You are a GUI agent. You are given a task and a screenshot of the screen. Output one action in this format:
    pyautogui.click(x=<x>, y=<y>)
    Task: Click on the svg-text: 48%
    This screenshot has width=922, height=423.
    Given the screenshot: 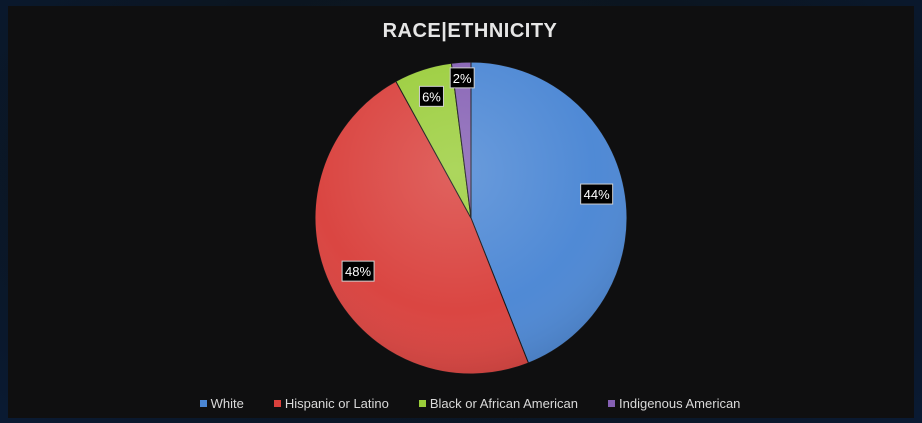 What is the action you would take?
    pyautogui.click(x=358, y=271)
    